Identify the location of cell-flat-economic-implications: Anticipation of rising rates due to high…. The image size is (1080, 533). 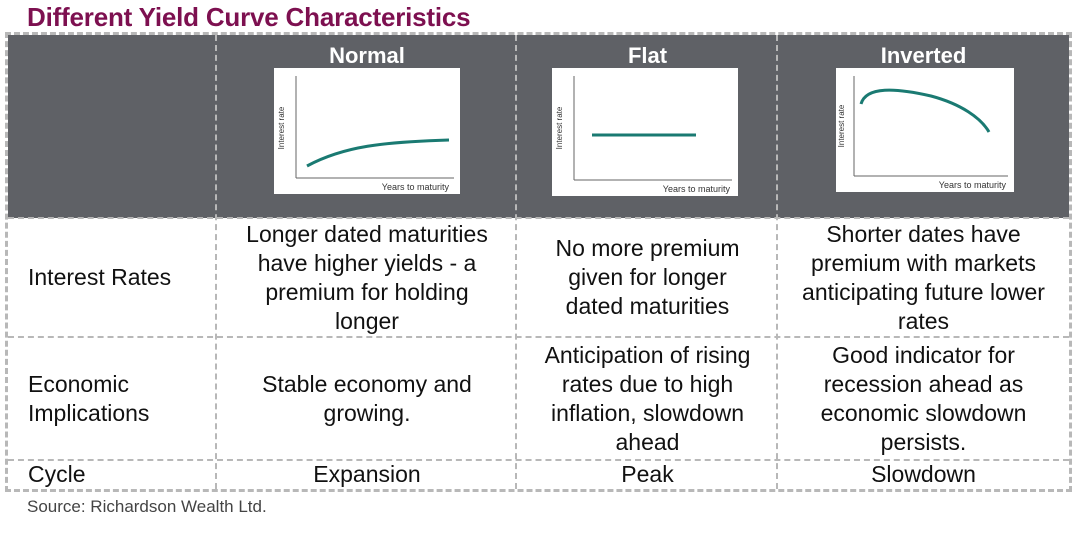
(647, 398).